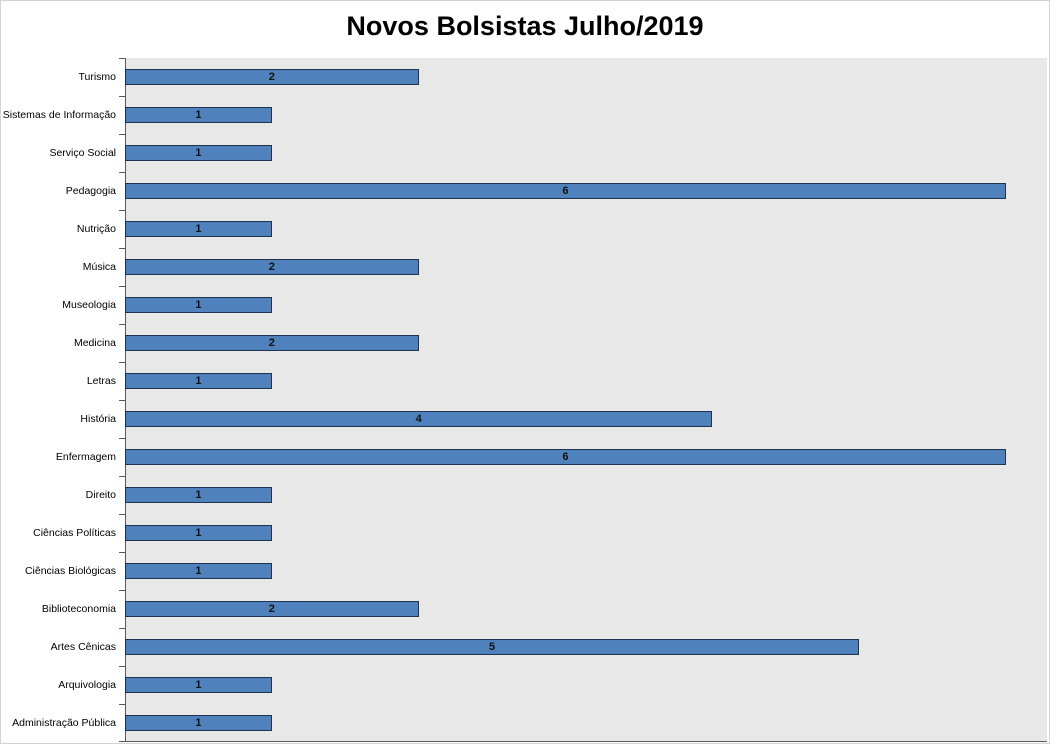 The width and height of the screenshot is (1050, 744). What do you see at coordinates (59, 115) in the screenshot?
I see `category-label: Sistemas de Informação` at bounding box center [59, 115].